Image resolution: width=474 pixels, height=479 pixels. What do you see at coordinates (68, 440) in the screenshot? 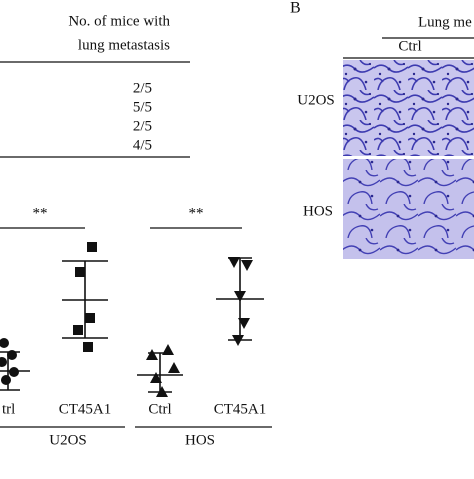
I see `group-label: U2OS` at bounding box center [68, 440].